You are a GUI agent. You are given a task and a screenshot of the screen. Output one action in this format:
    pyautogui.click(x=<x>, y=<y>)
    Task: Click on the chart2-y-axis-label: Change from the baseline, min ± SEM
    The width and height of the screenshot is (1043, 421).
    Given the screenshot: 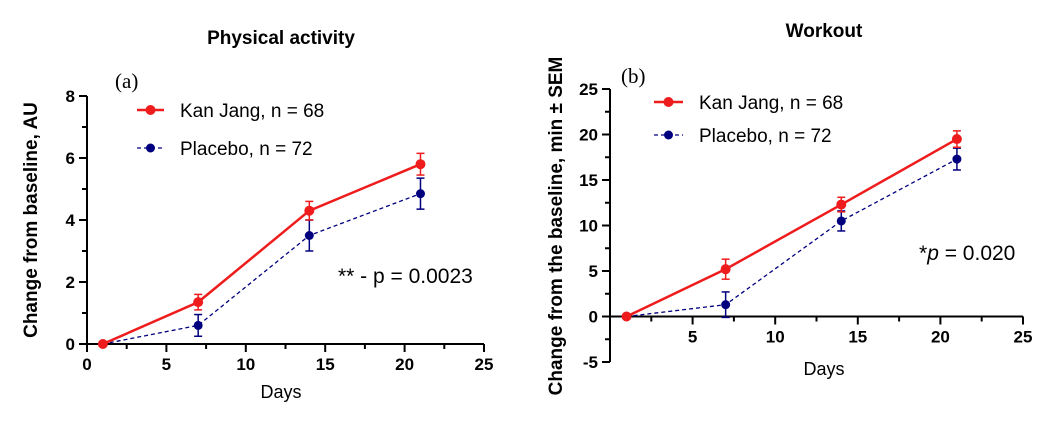 What is the action you would take?
    pyautogui.click(x=556, y=226)
    